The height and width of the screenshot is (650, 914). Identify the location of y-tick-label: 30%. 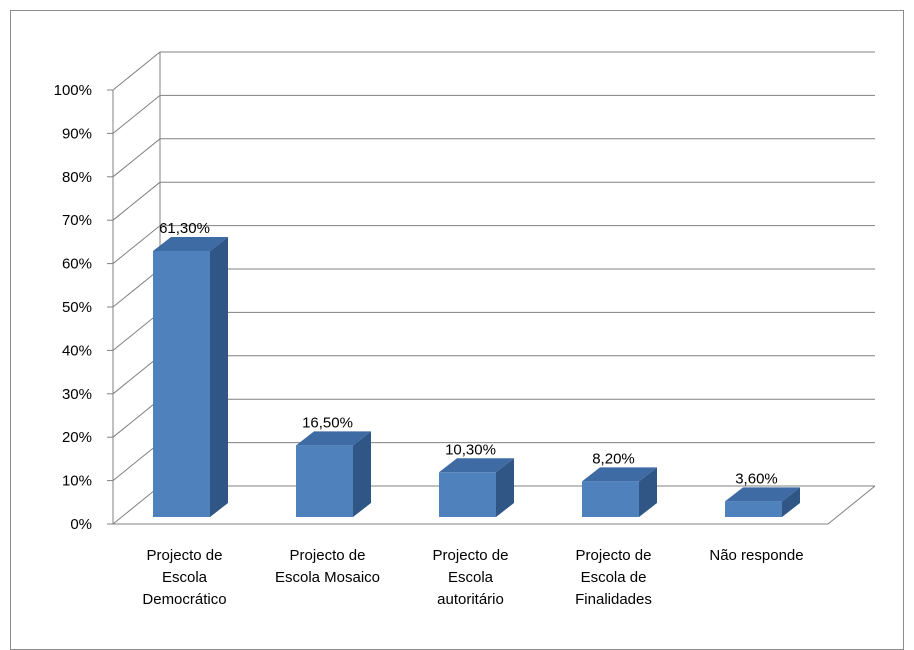
(77, 394).